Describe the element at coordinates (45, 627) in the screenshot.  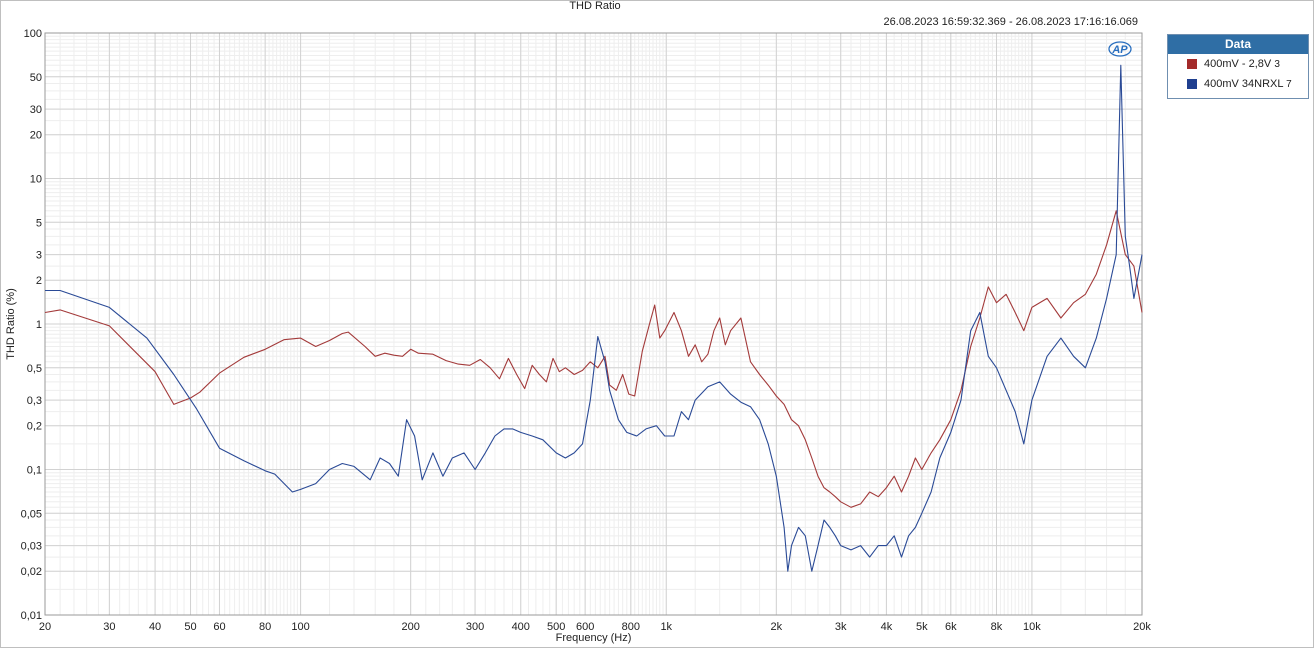
I see `x-tick-label: 20` at that location.